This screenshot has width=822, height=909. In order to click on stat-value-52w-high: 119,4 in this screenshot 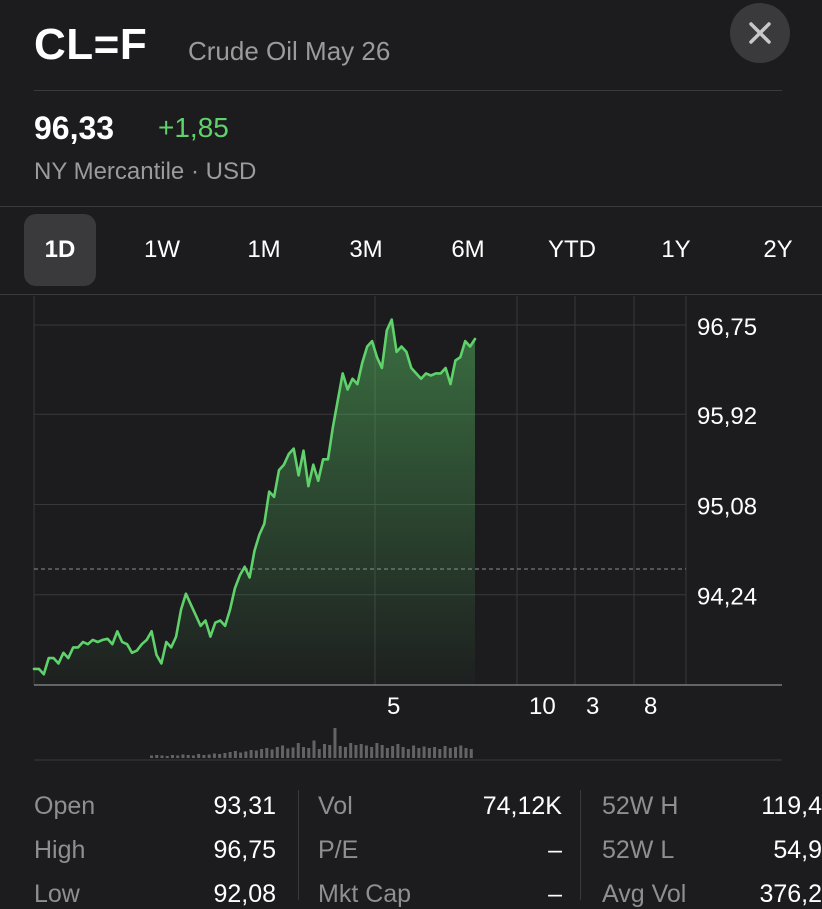, I will do `click(791, 806)`.